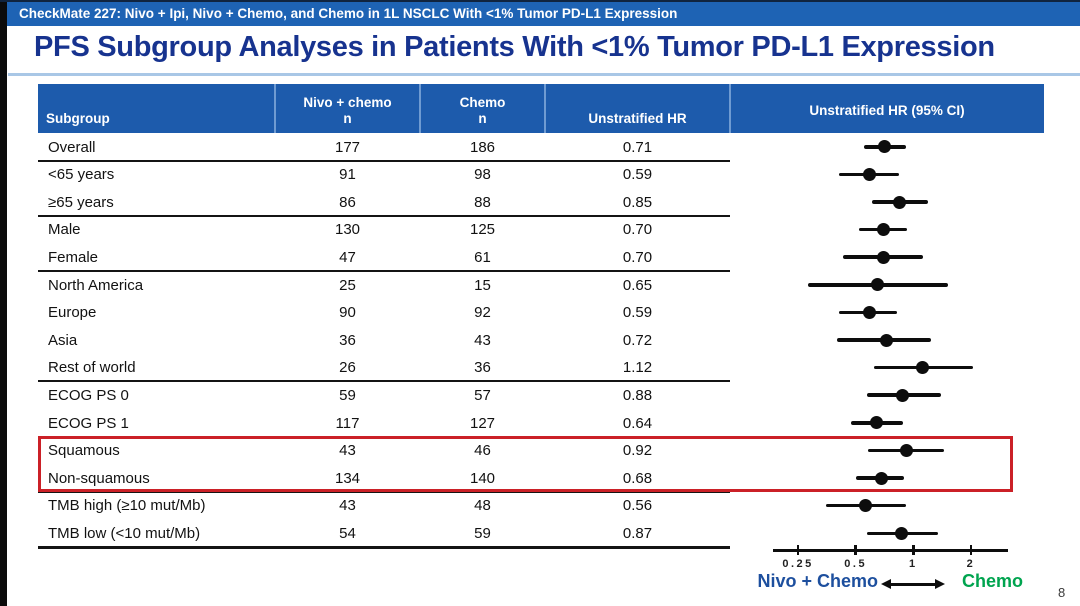  Describe the element at coordinates (637, 478) in the screenshot. I see `hr-value: 0.68` at that location.